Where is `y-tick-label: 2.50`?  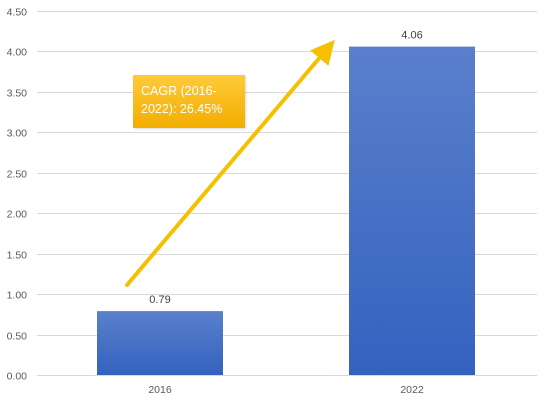
y-tick-label: 2.50 is located at coordinates (17, 175).